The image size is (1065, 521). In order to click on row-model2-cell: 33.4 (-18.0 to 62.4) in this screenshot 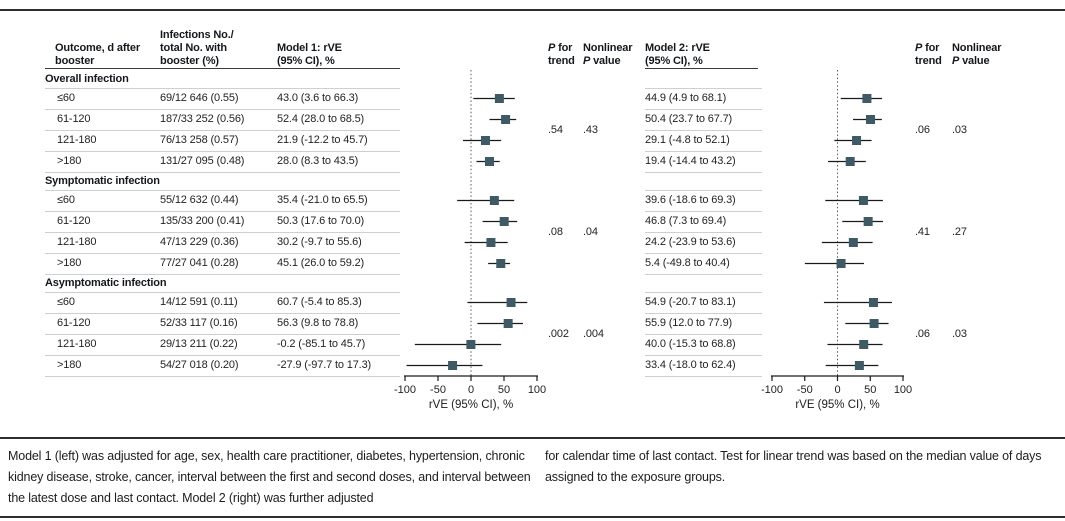, I will do `click(690, 365)`.